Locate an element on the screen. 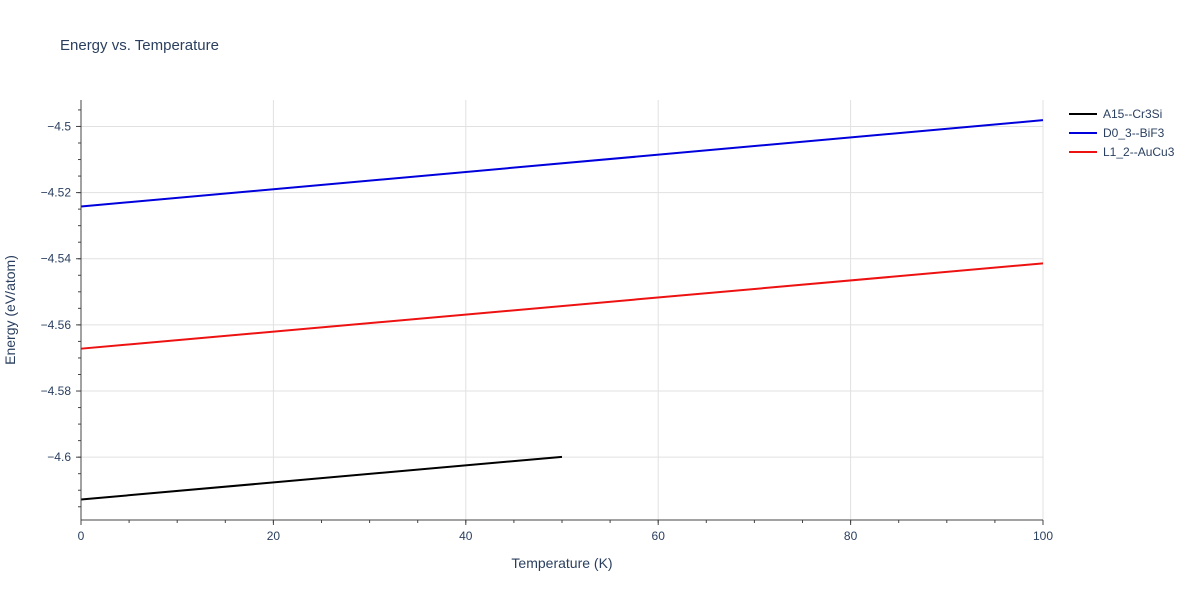  legend-item-0: A15--Cr3Si is located at coordinates (1115, 114).